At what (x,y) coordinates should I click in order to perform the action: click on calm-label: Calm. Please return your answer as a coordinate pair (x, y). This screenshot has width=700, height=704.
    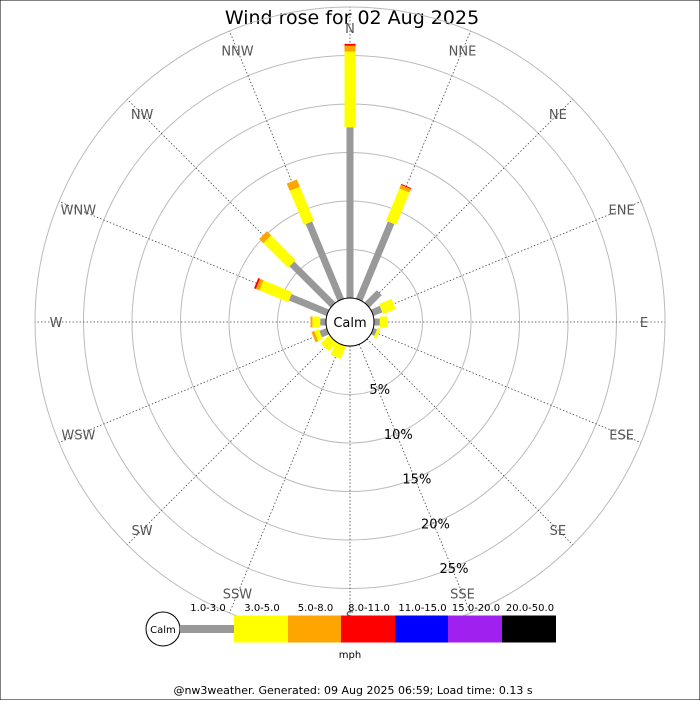
    Looking at the image, I should click on (349, 323).